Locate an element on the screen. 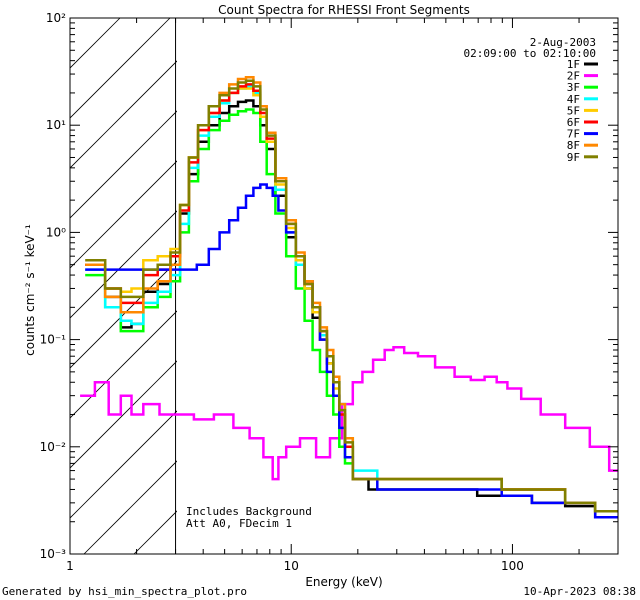 Image resolution: width=640 pixels, height=600 pixels. y-axis-label: counts cm⁻² s⁻¹ keV⁻¹ is located at coordinates (30, 290).